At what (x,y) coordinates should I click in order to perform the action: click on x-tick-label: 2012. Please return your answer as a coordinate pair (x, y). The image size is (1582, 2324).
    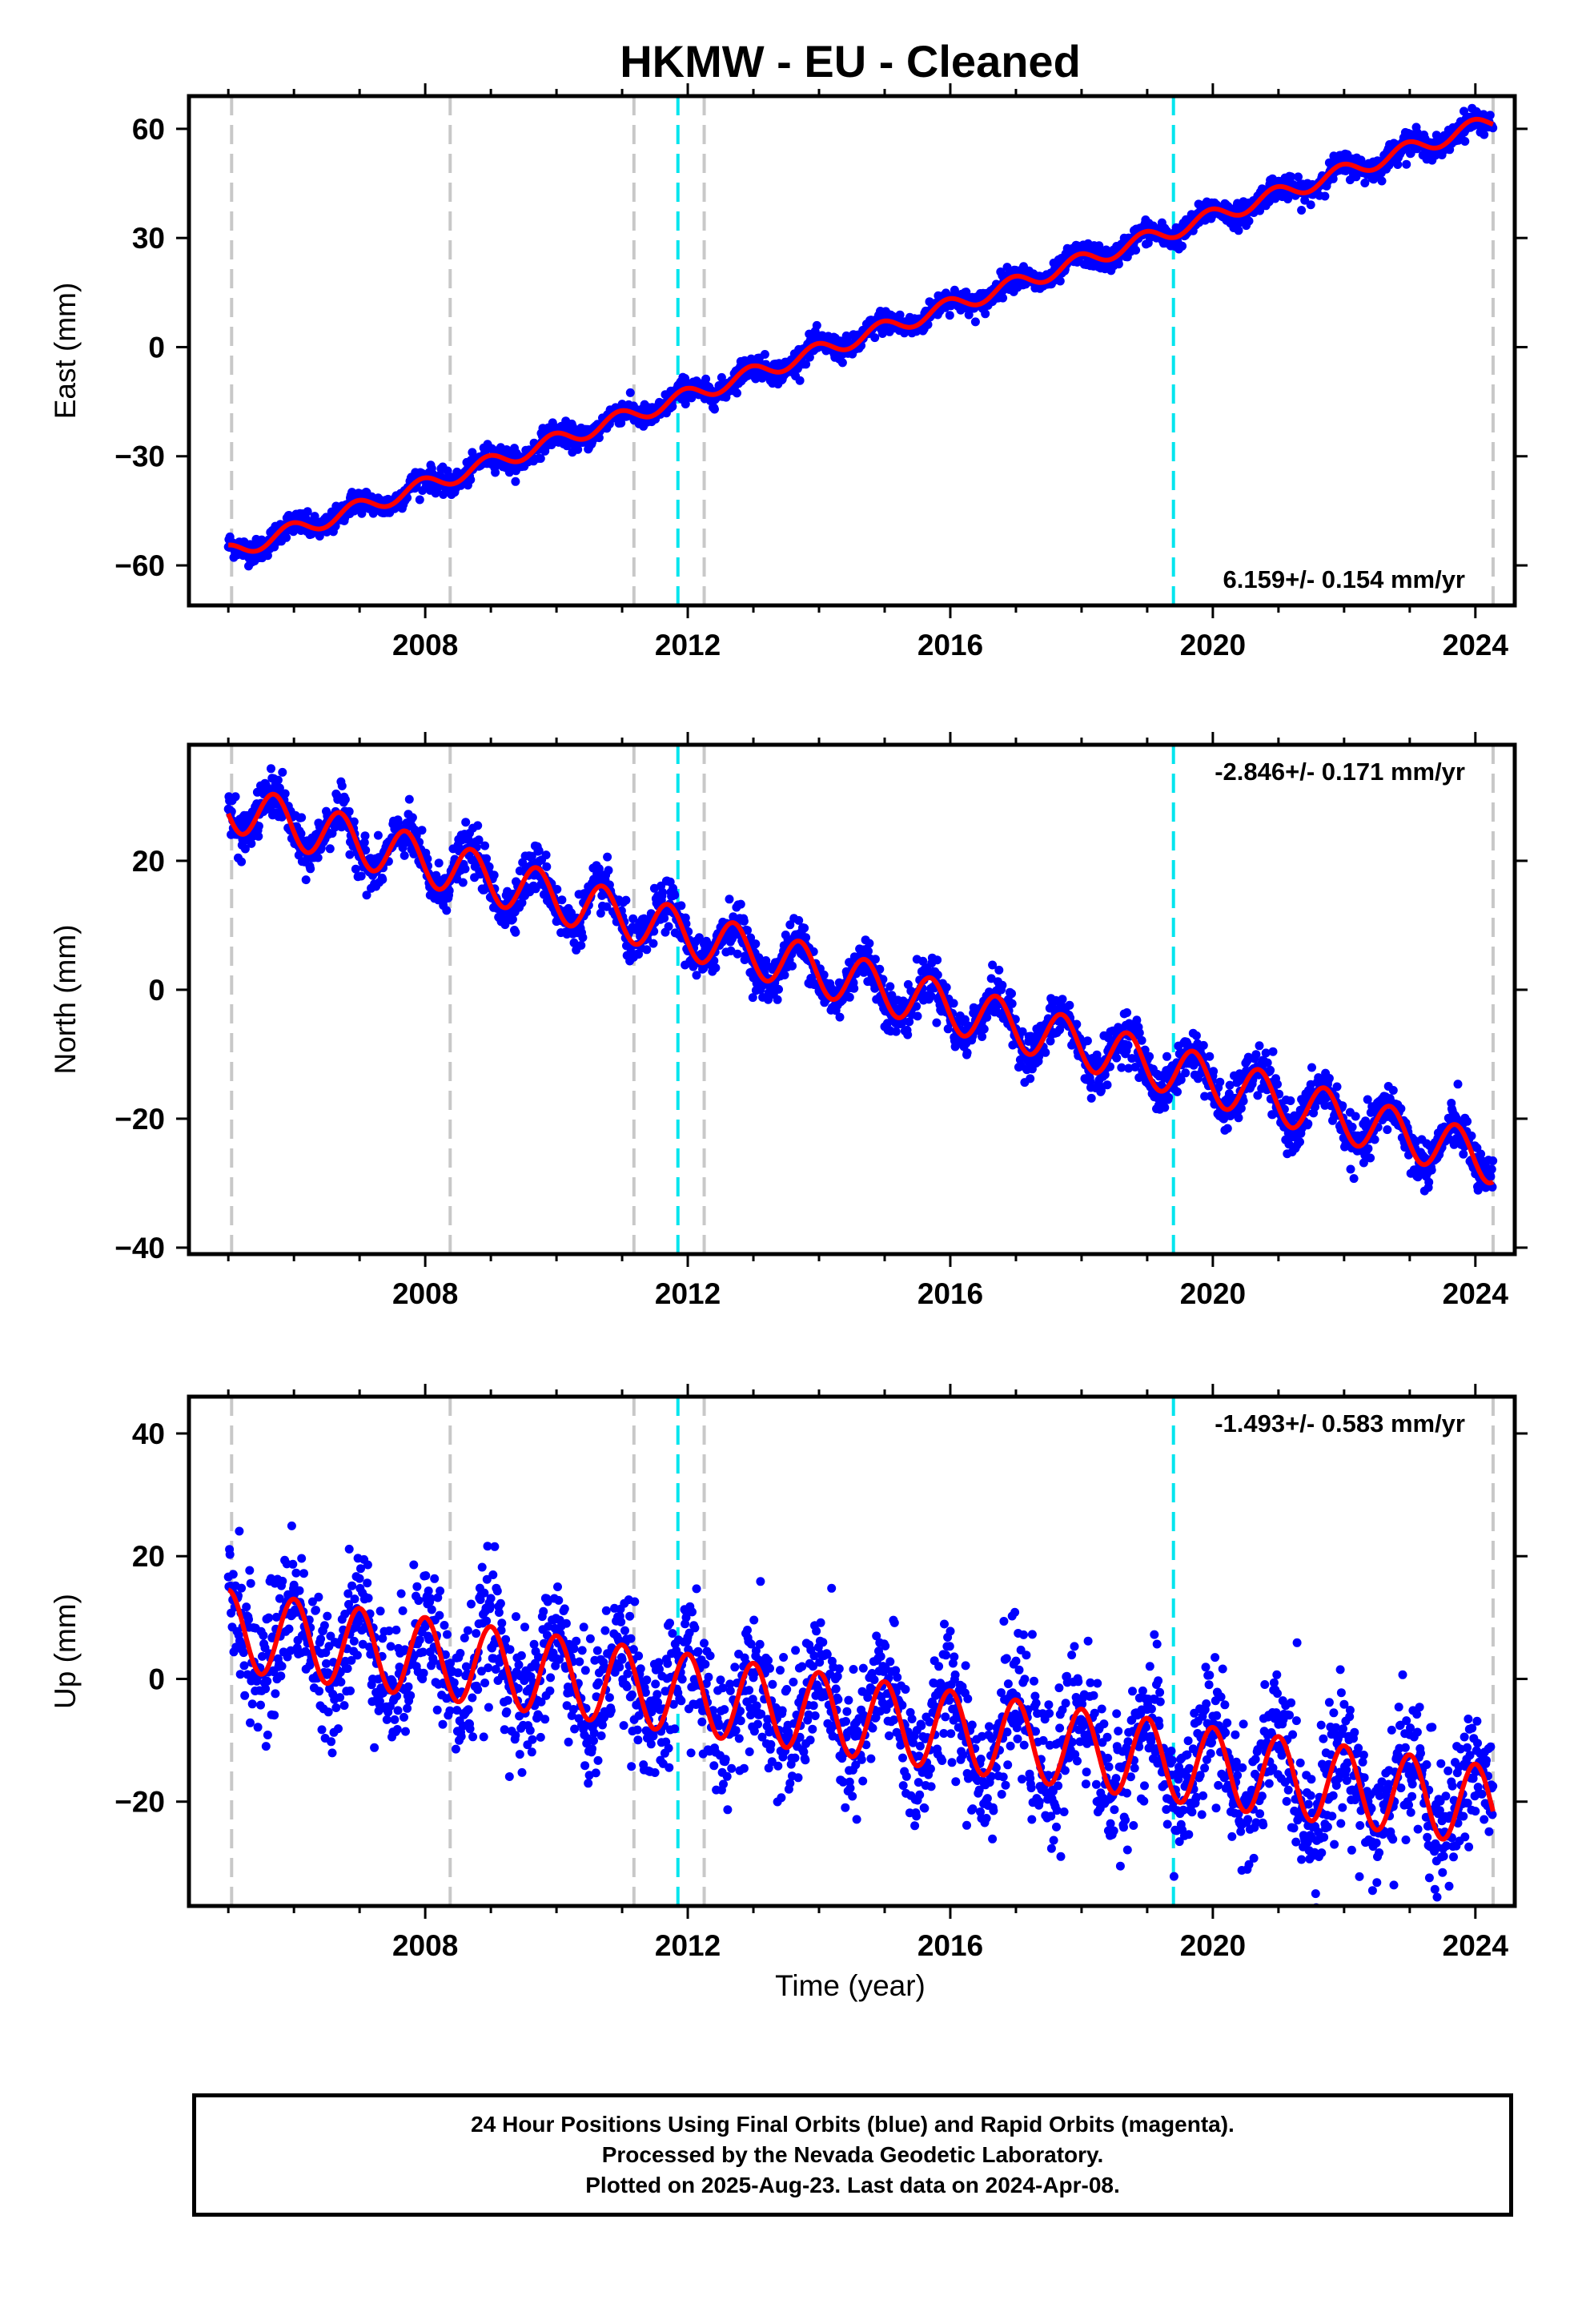
    Looking at the image, I should click on (688, 1294).